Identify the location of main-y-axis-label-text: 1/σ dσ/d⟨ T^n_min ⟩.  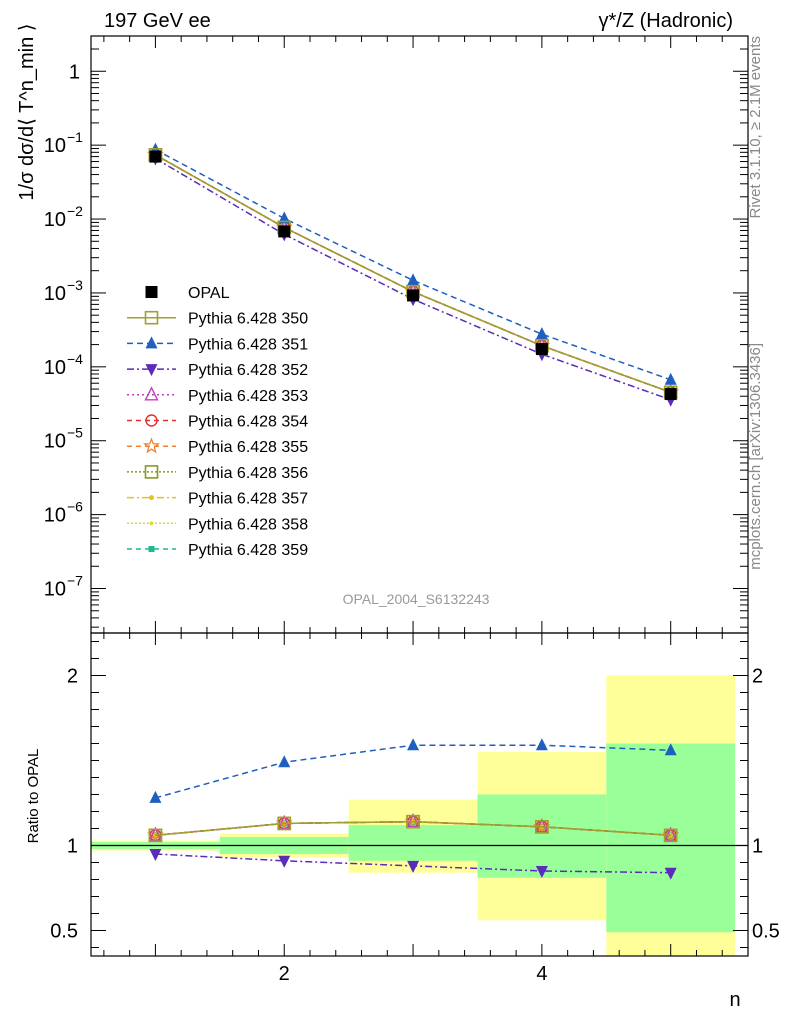
(27, 111).